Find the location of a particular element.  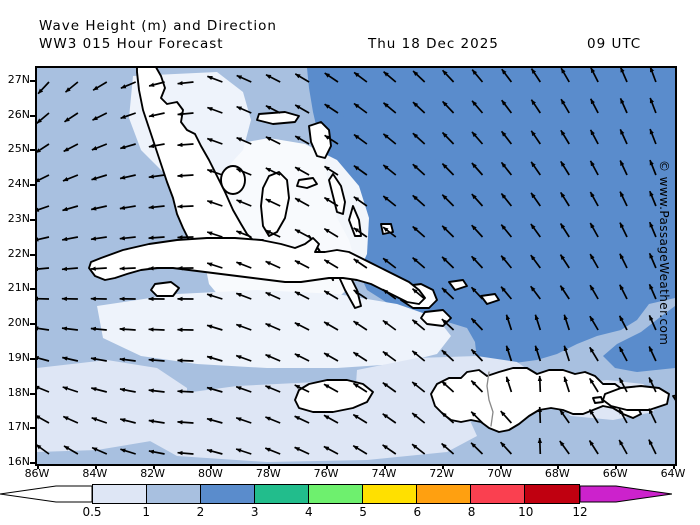

copyright-credit: © www.PassageWeather.com is located at coordinates (664, 253).